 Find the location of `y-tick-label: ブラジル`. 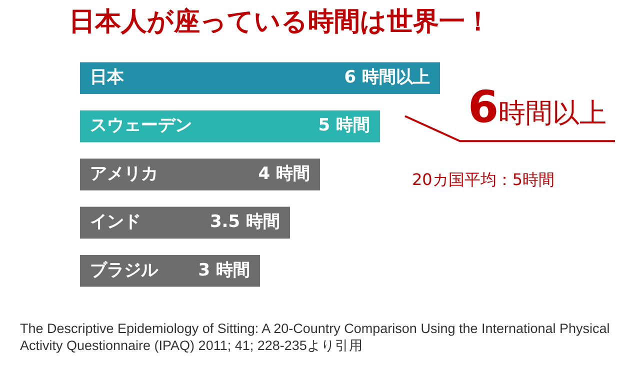

y-tick-label: ブラジル is located at coordinates (124, 270).